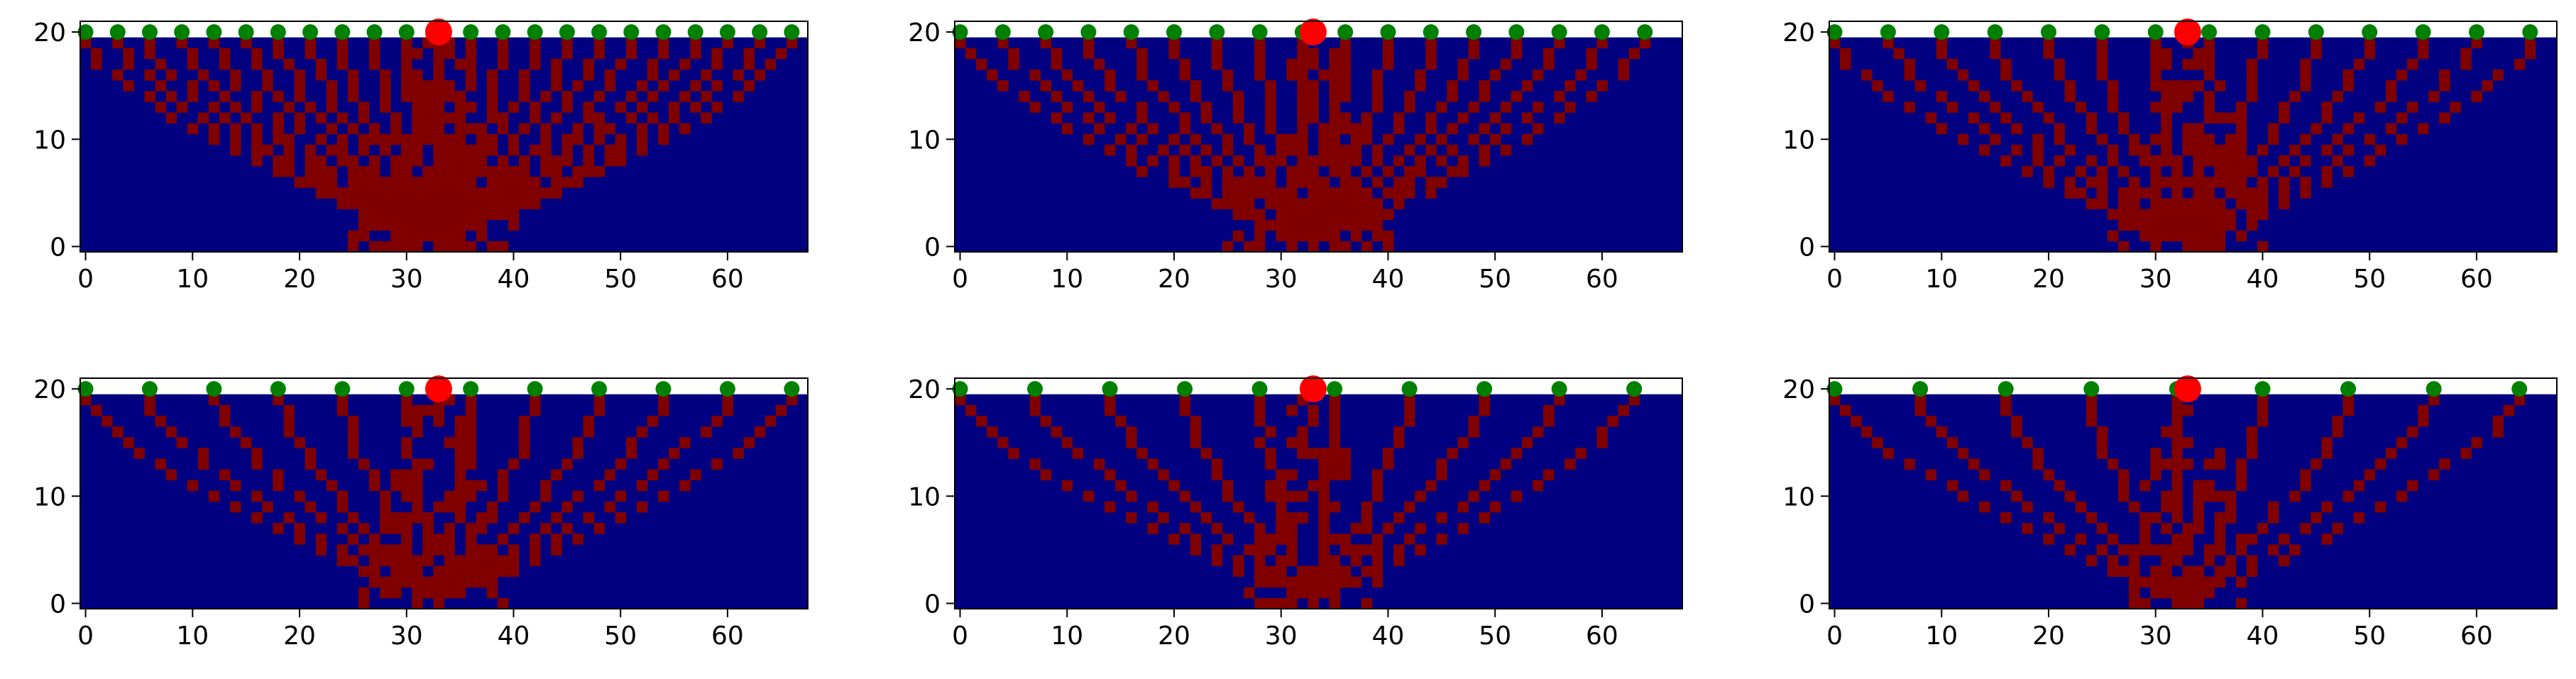 The width and height of the screenshot is (2576, 679). I want to click on x-tick-label: 50, so click(2369, 279).